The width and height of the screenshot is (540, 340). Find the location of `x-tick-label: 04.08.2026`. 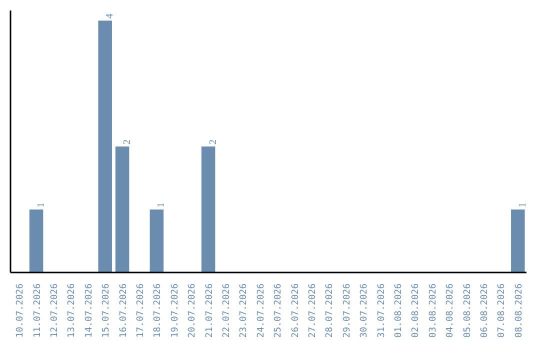

x-tick-label: 04.08.2026 is located at coordinates (451, 310).